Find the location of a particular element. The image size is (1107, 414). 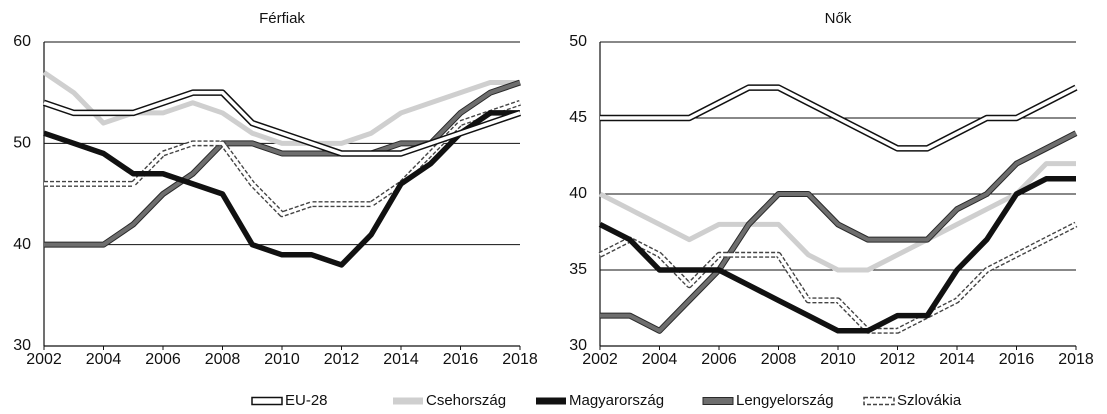

y-tick-label: 35 is located at coordinates (578, 269).